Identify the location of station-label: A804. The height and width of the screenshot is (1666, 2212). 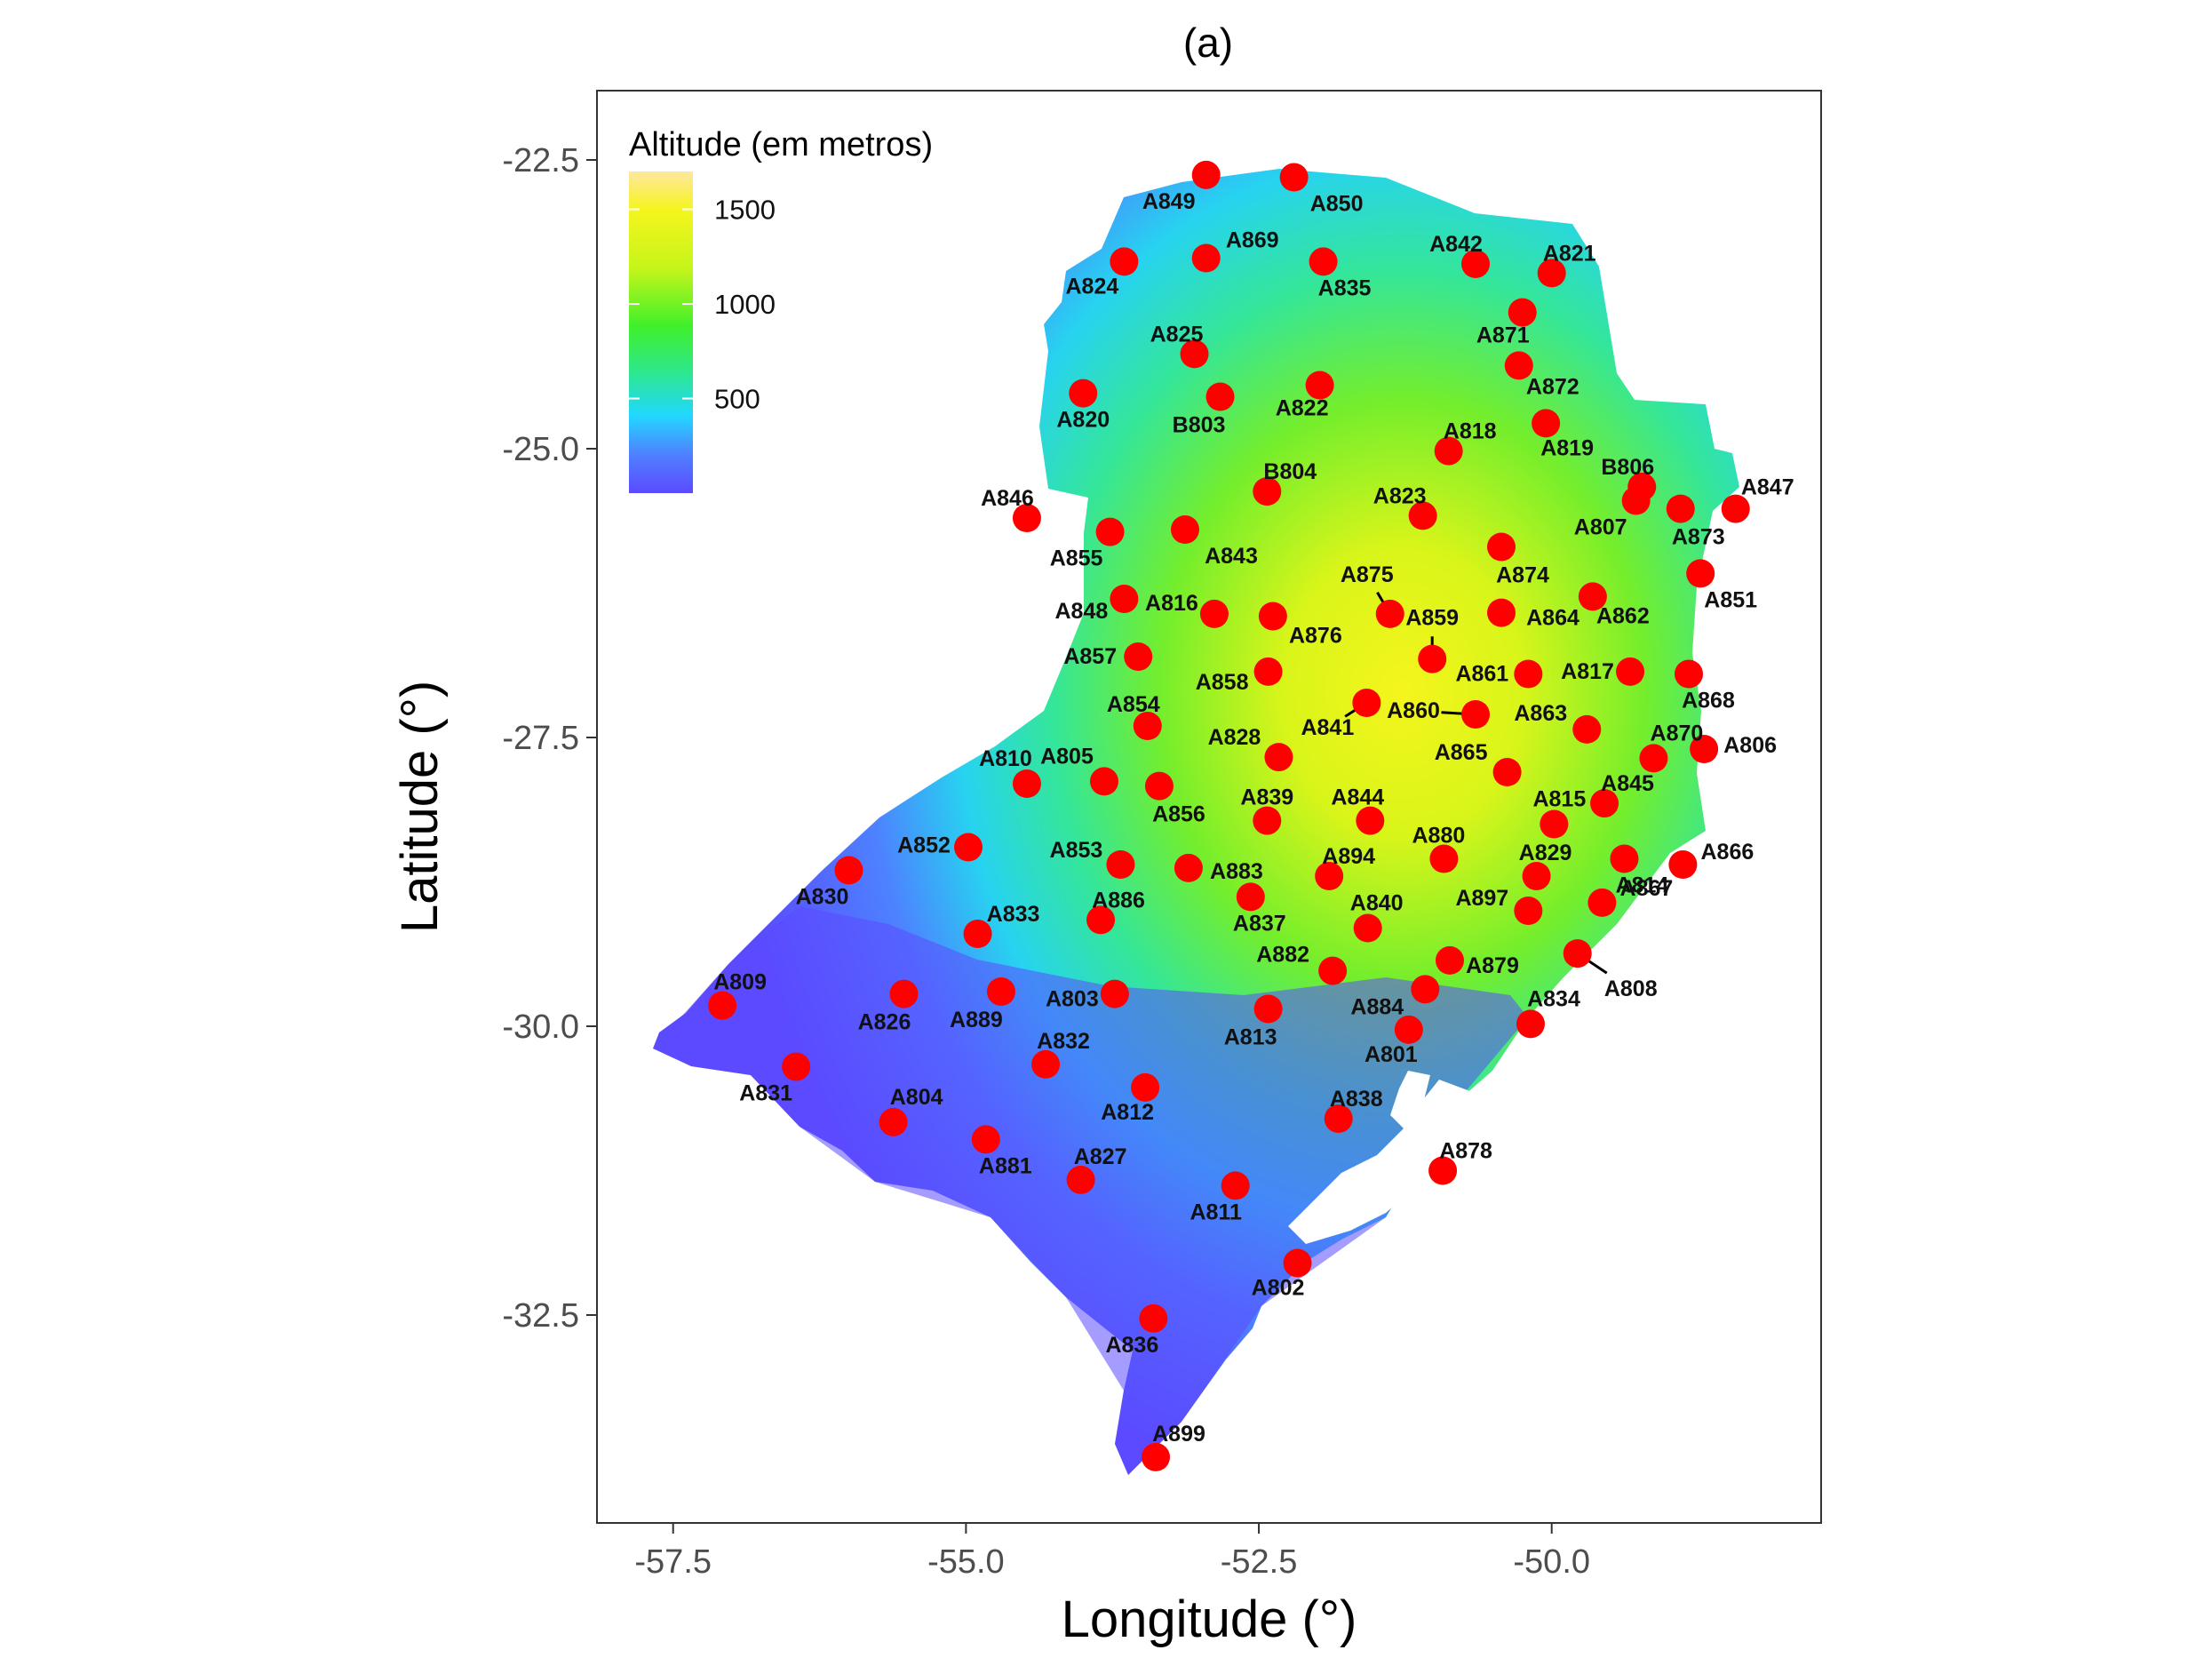
(917, 1097).